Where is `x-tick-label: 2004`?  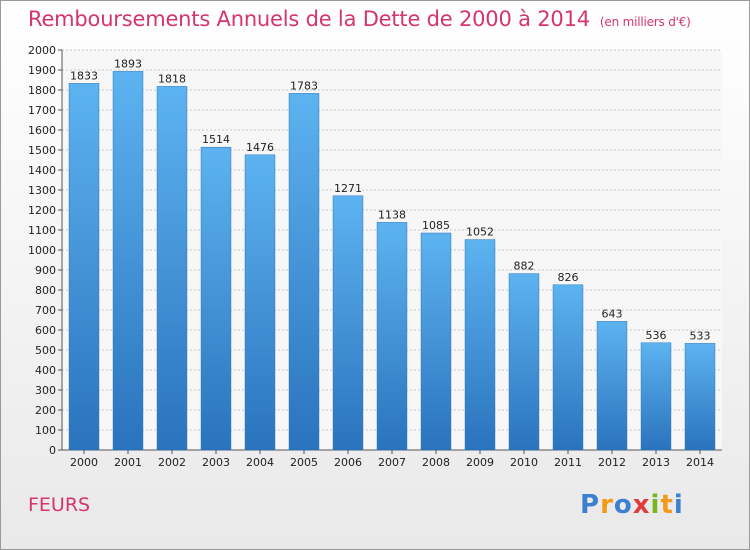 x-tick-label: 2004 is located at coordinates (260, 462).